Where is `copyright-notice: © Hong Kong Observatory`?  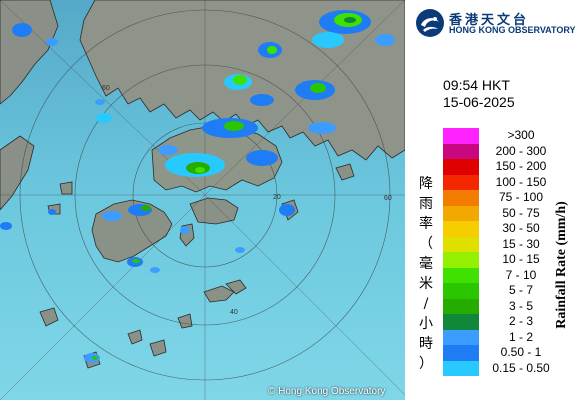
copyright-notice: © Hong Kong Observatory is located at coordinates (327, 391).